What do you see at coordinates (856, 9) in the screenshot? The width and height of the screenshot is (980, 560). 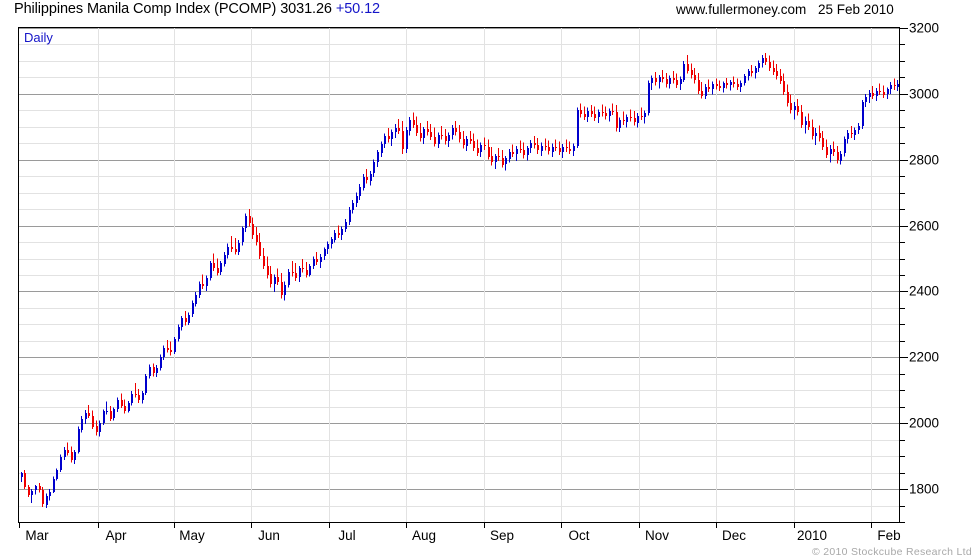 I see `quote-date: 25 Feb 2010` at bounding box center [856, 9].